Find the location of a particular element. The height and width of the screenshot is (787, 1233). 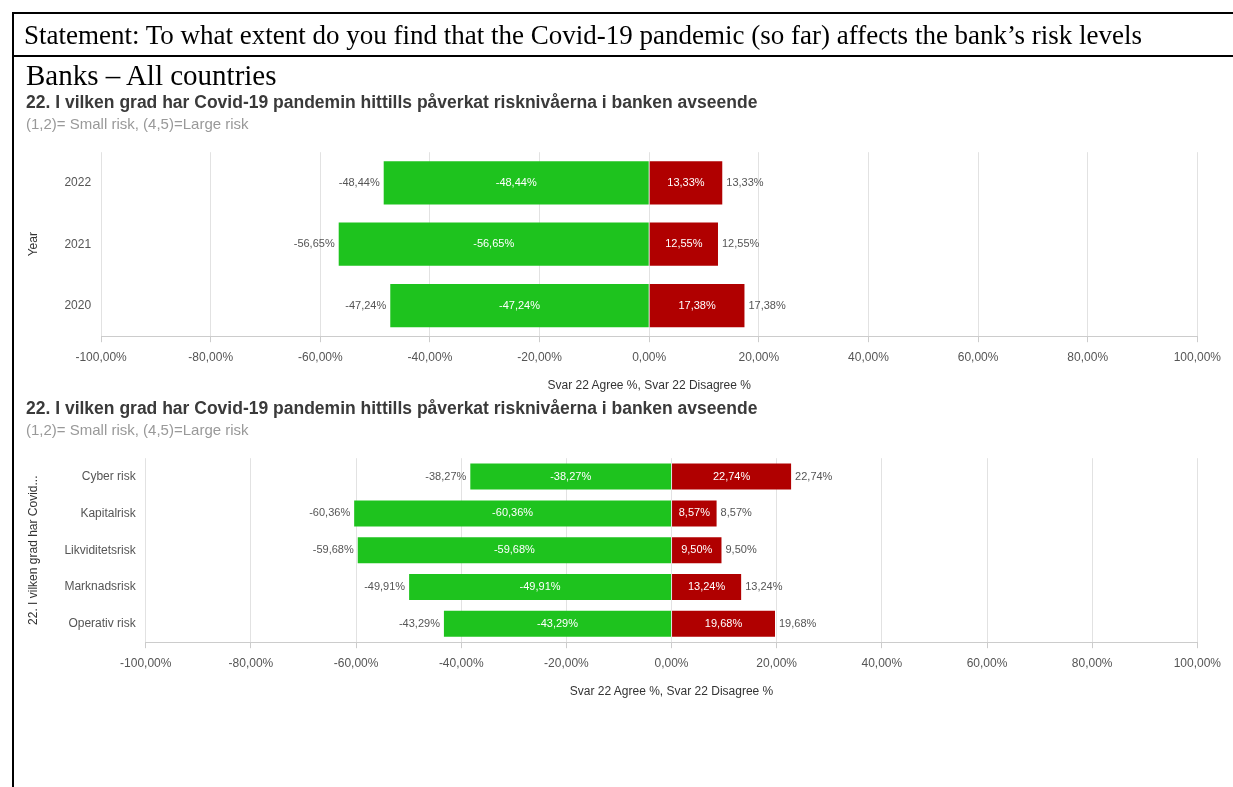

y-axis-title: Year is located at coordinates (32, 244).